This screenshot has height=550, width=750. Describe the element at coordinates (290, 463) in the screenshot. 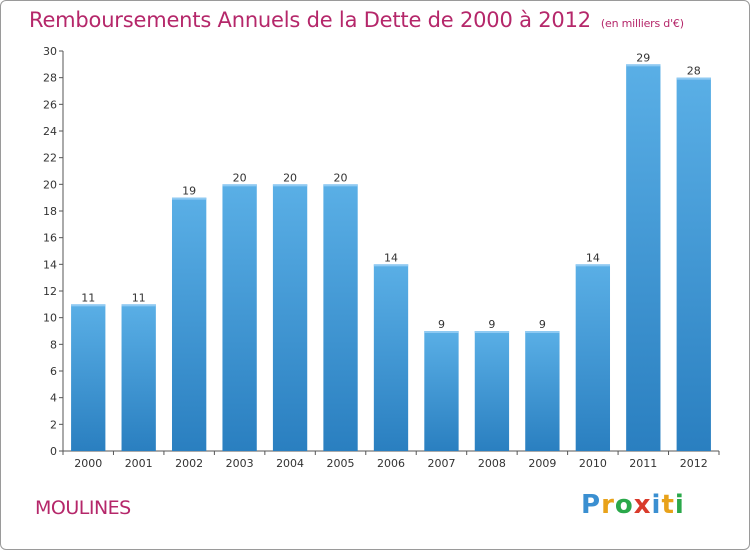

I see `x-tick-label: 2004` at that location.